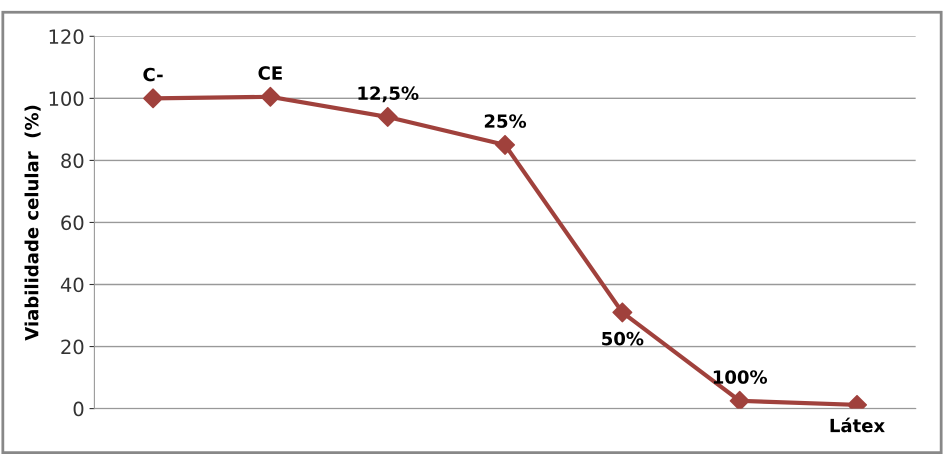  I want to click on y-tick-label: 0, so click(79, 409).